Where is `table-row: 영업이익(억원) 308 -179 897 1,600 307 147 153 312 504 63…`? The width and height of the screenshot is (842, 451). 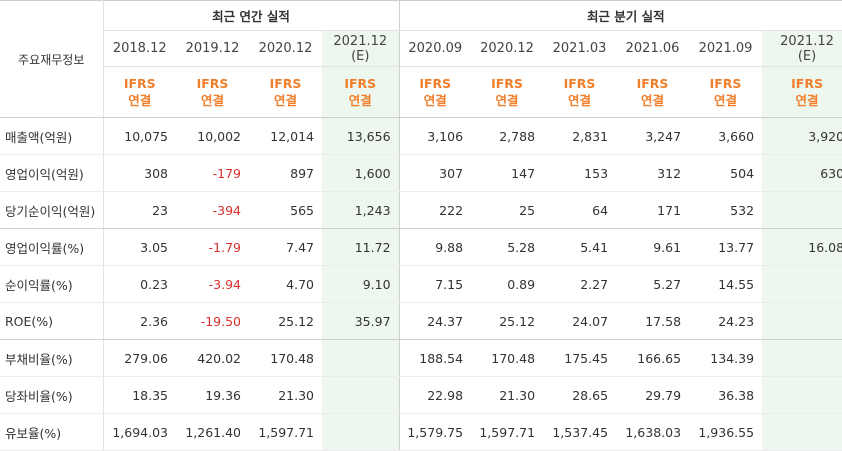 table-row: 영업이익(억원) 308 -179 897 1,600 307 147 153 312 504 63… is located at coordinates (421, 173).